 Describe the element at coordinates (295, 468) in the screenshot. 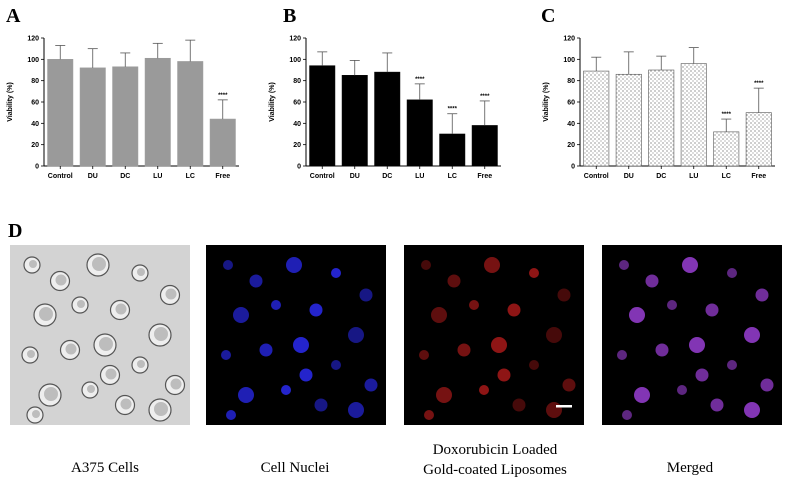

I see `caption-nuclei: Cell Nuclei` at that location.